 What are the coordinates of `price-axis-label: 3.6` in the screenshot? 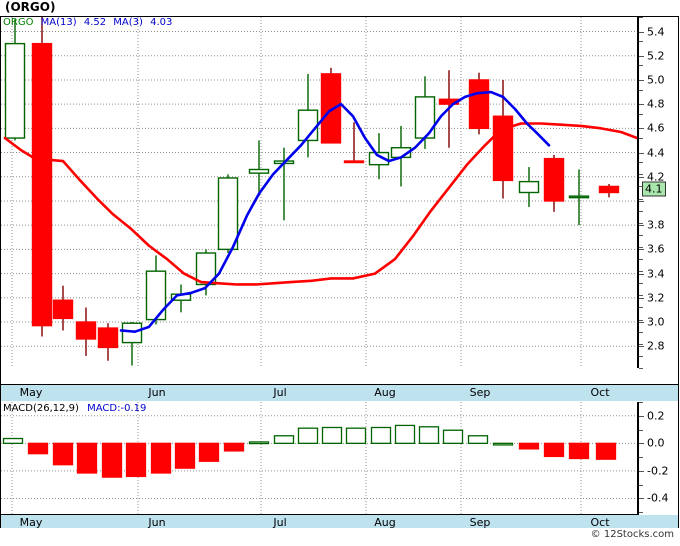 It's located at (656, 249).